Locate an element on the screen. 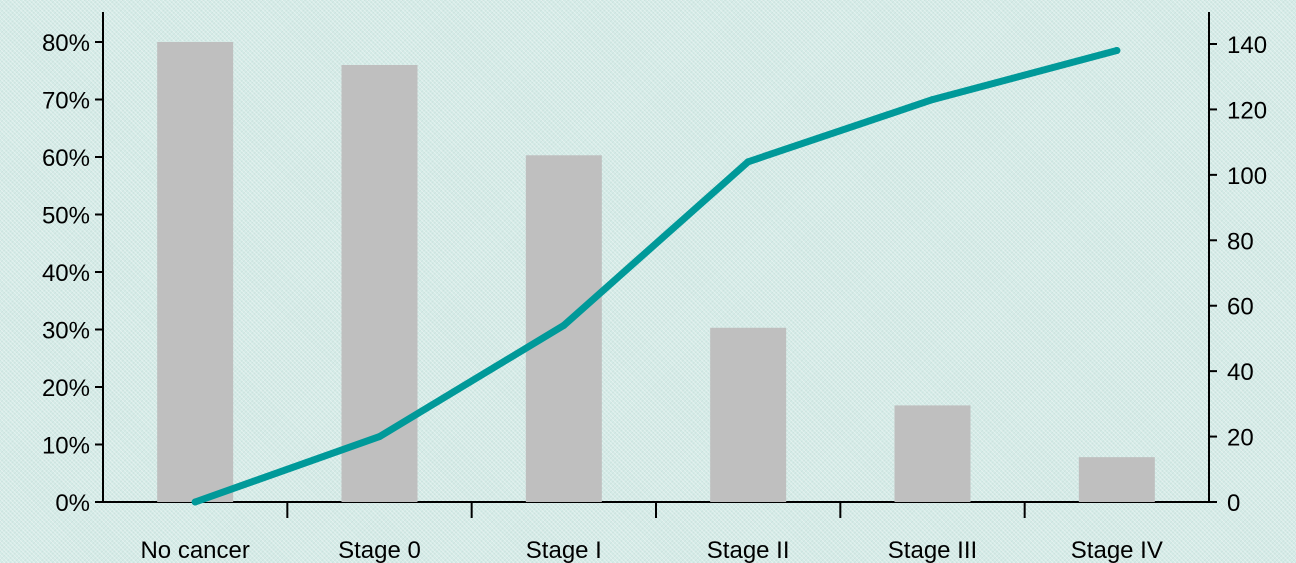 This screenshot has width=1296, height=563. x-category-label: Stage III is located at coordinates (932, 550).